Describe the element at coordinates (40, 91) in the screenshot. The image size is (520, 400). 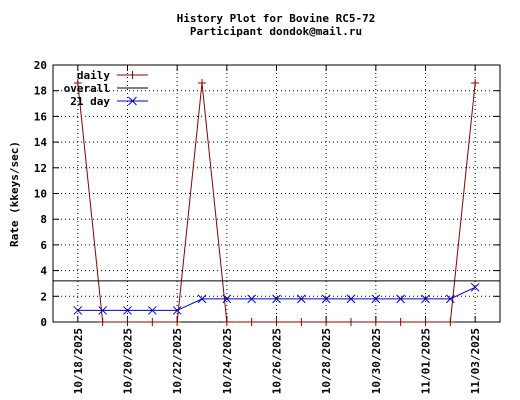
I see `y-tick-label: 18` at that location.